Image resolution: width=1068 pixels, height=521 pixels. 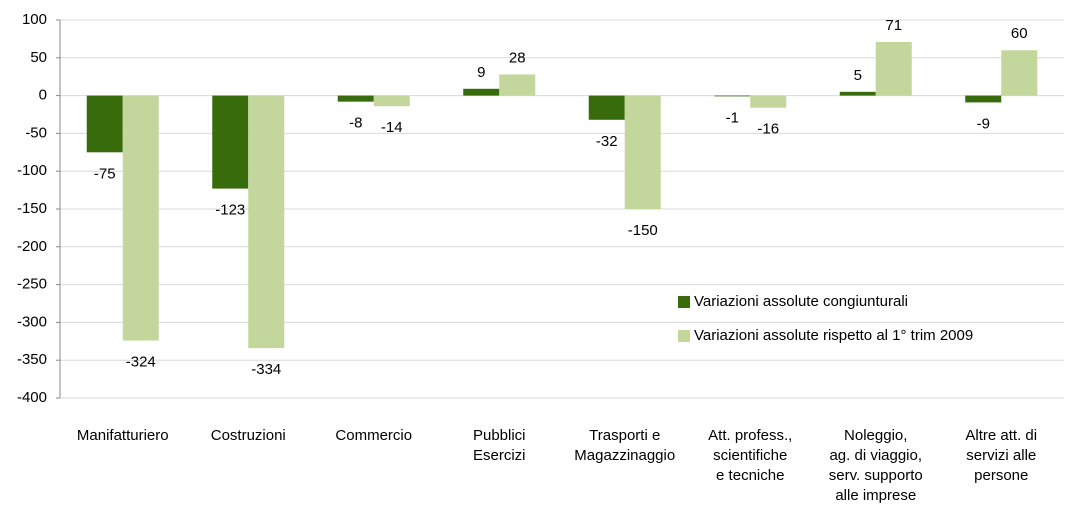 I want to click on x-tick-label: Commercio, so click(x=373, y=435).